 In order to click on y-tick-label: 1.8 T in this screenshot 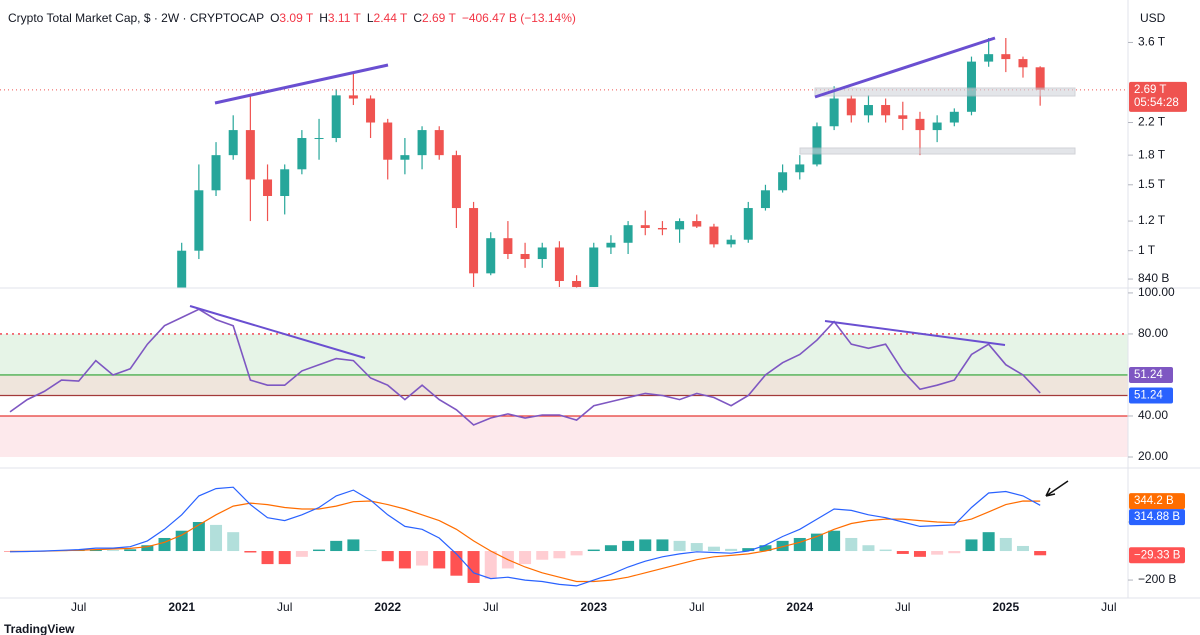, I will do `click(1152, 154)`.